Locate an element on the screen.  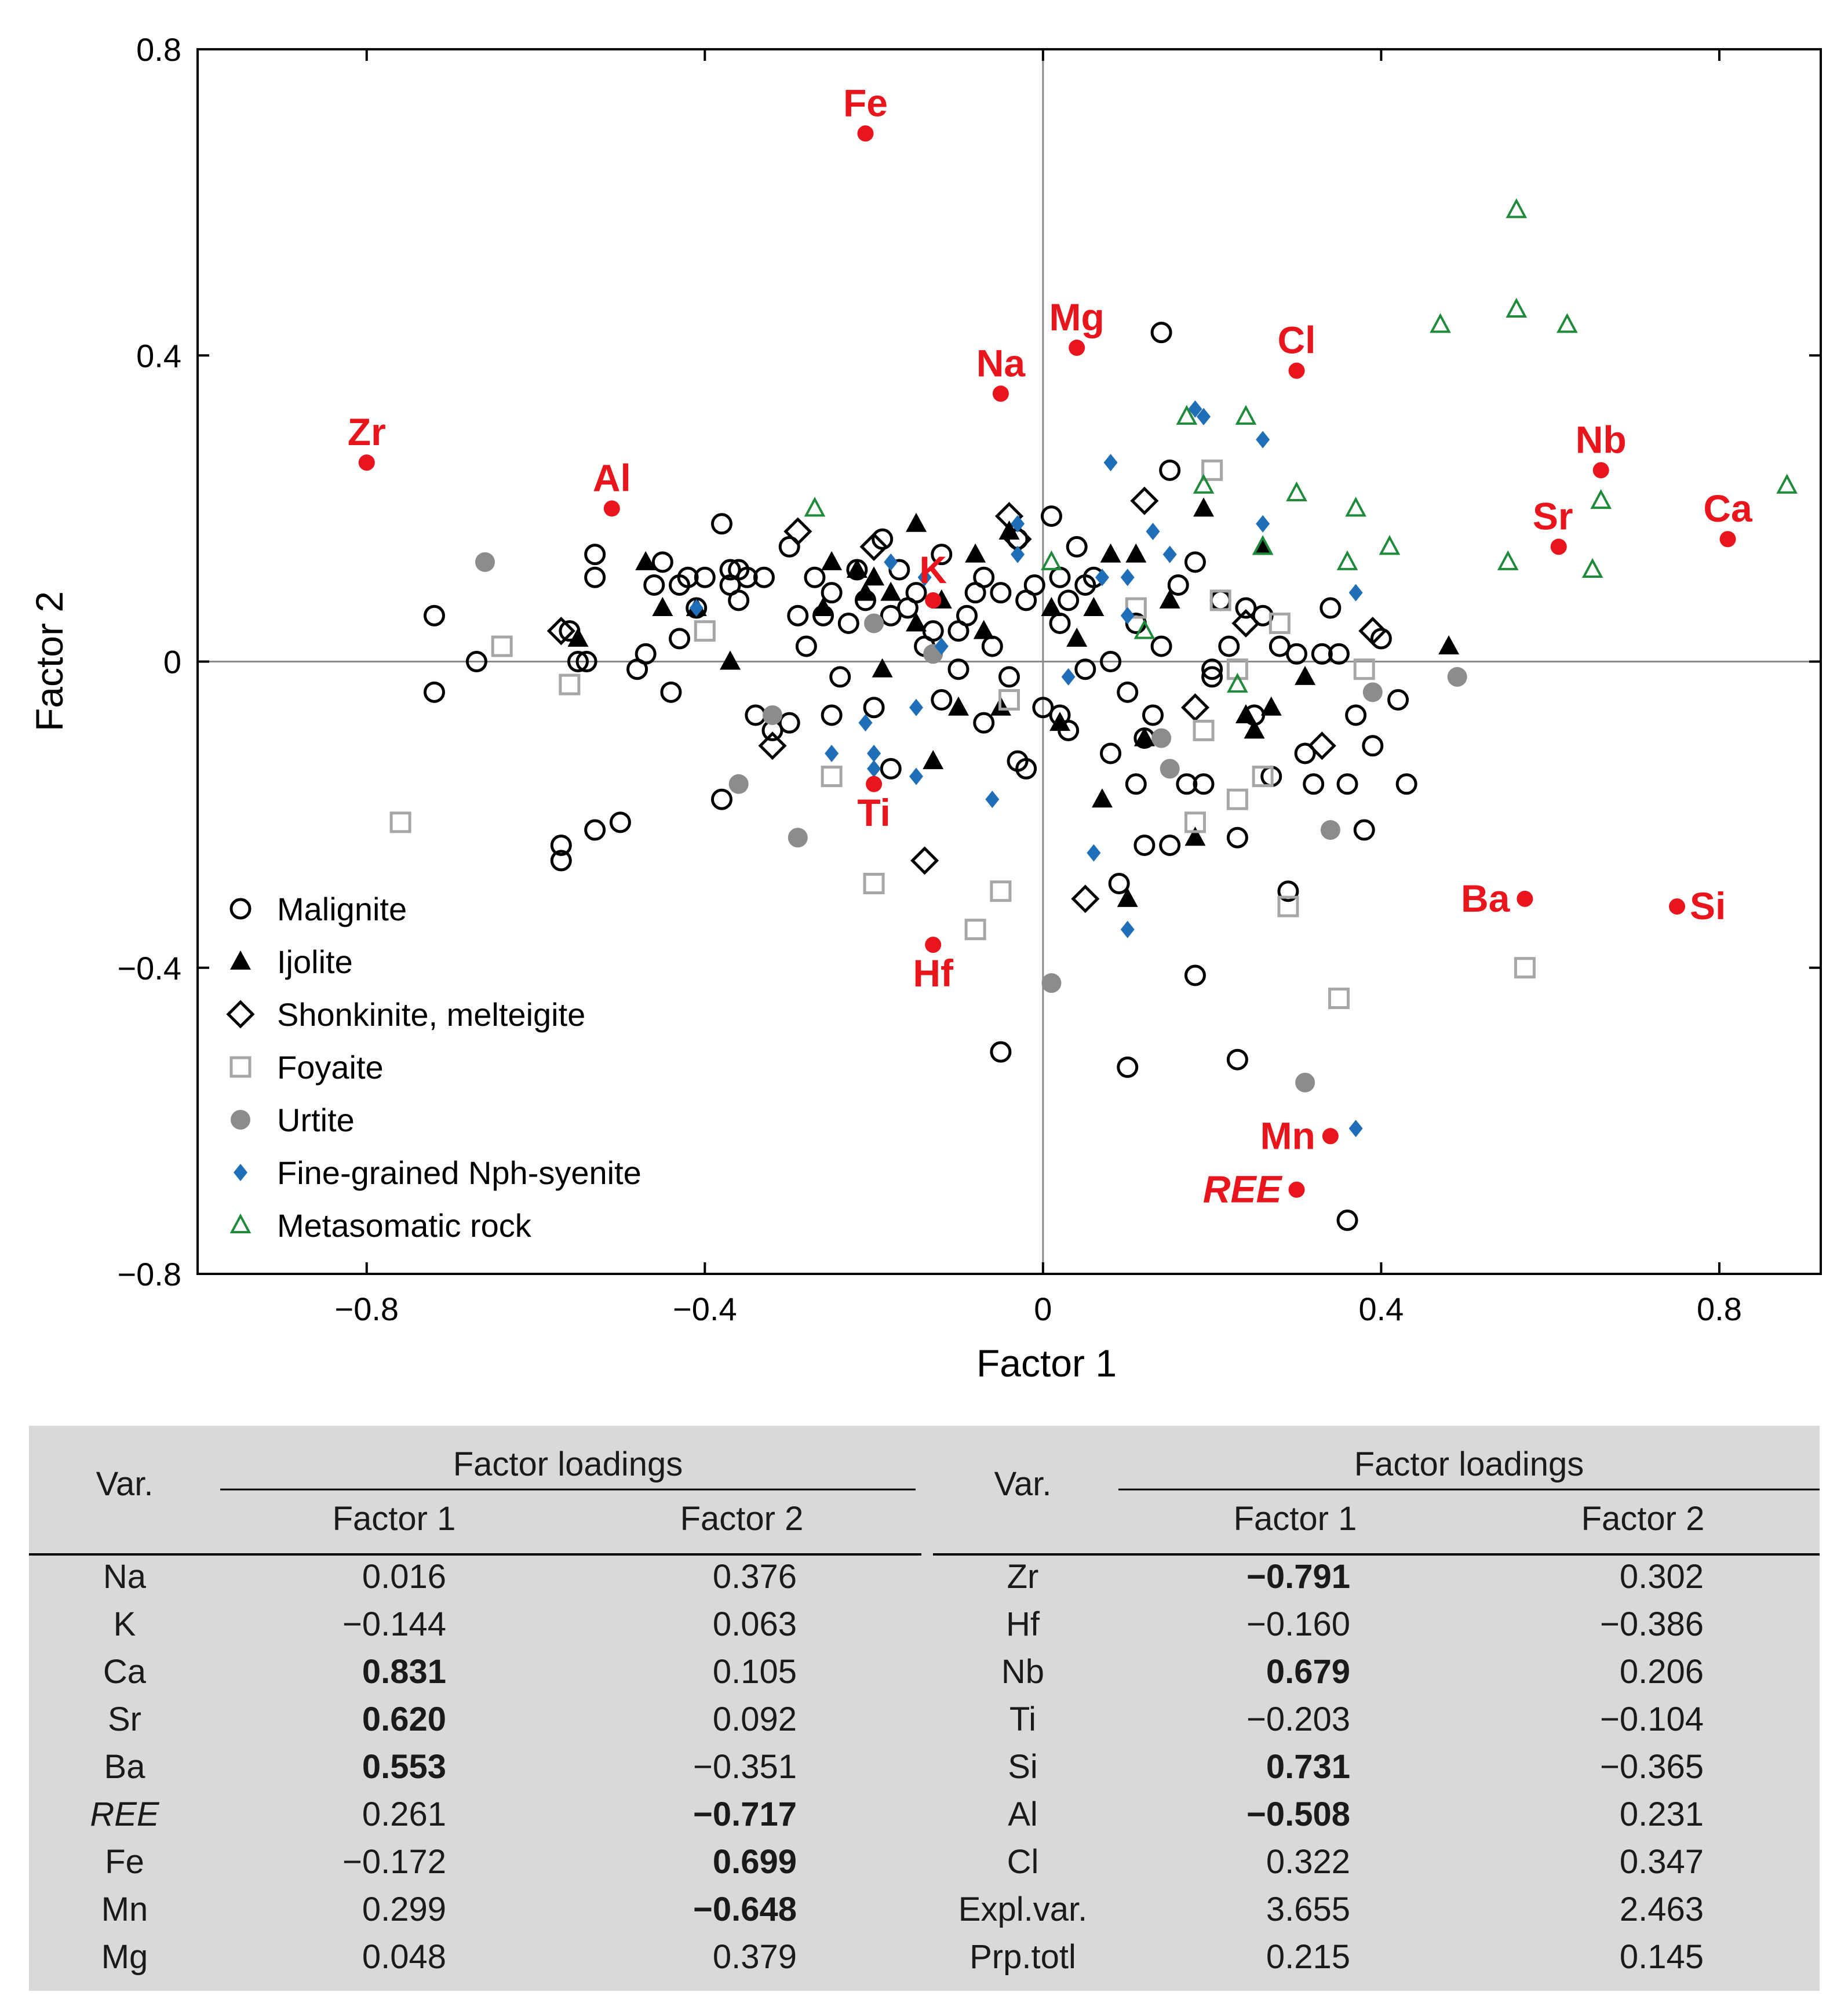
table-cell-var: Nb is located at coordinates (1022, 1672).